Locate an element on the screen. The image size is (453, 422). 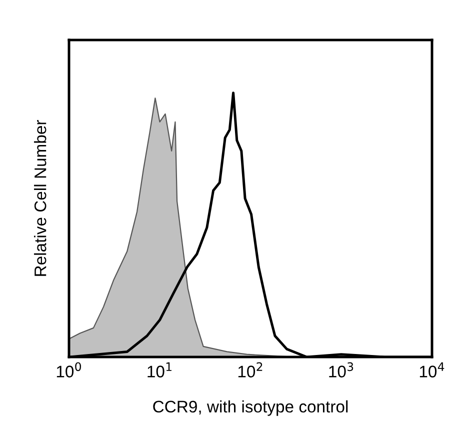
x-axis-title: CCR9, with isotype control is located at coordinates (250, 408).